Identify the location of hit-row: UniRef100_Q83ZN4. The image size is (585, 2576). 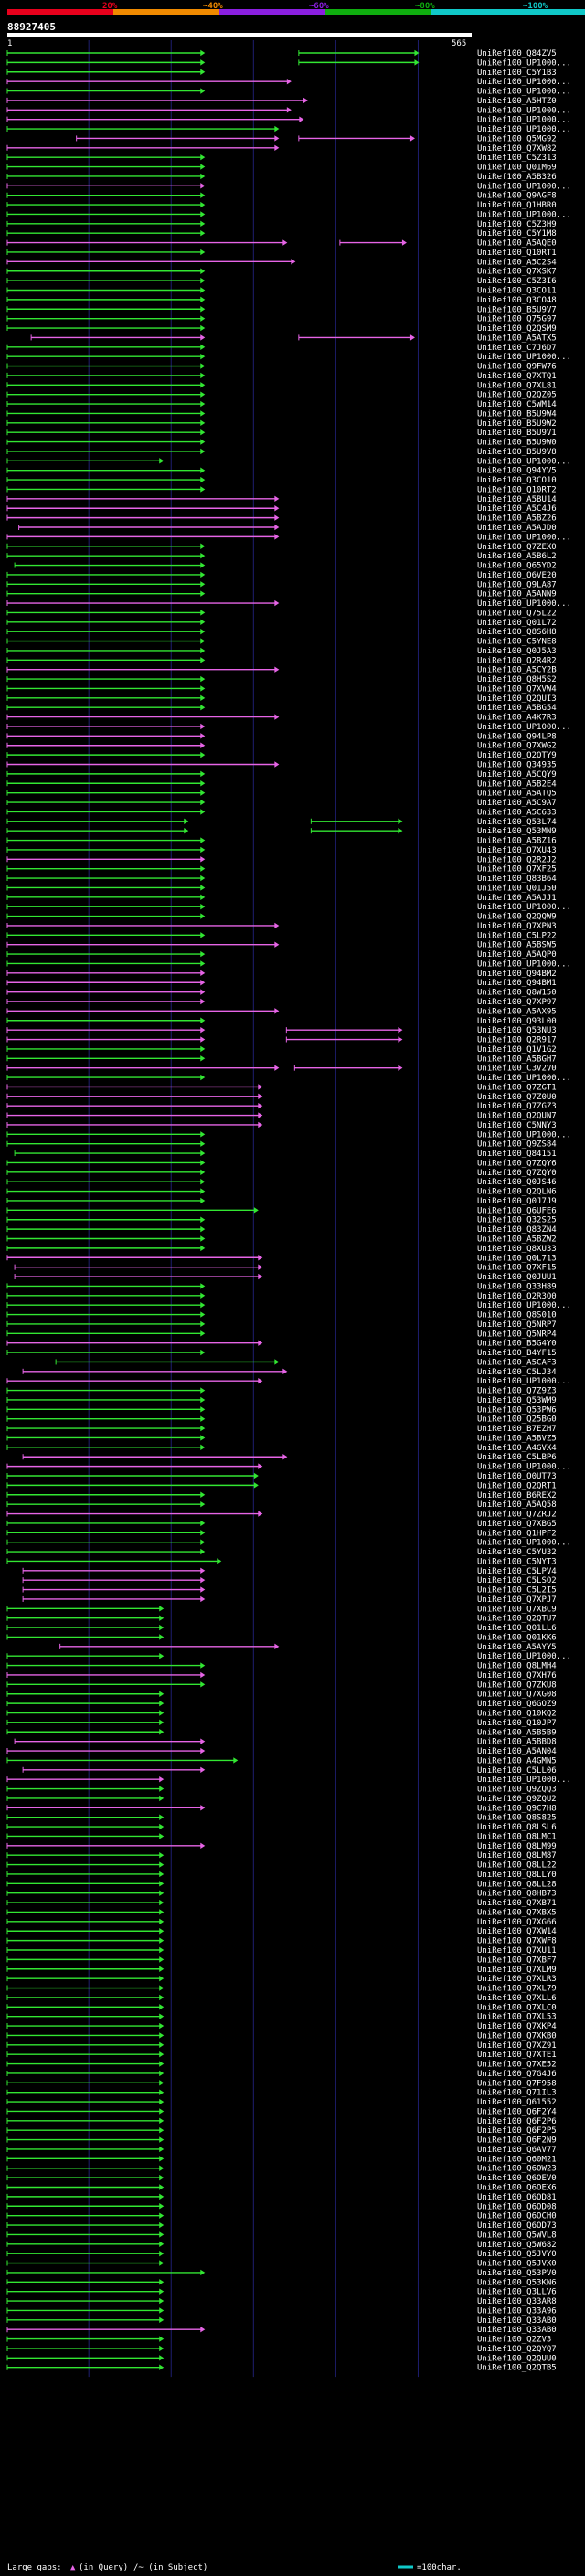
(282, 1230).